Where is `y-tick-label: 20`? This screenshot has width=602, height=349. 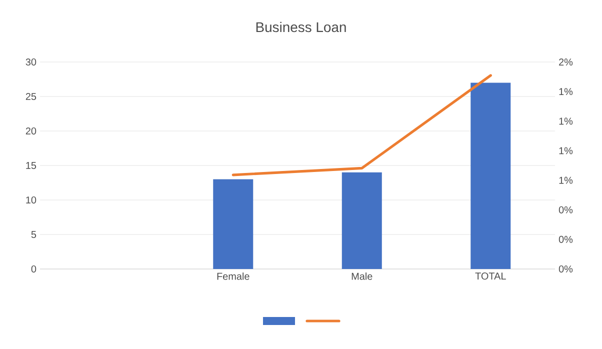 y-tick-label: 20 is located at coordinates (31, 131).